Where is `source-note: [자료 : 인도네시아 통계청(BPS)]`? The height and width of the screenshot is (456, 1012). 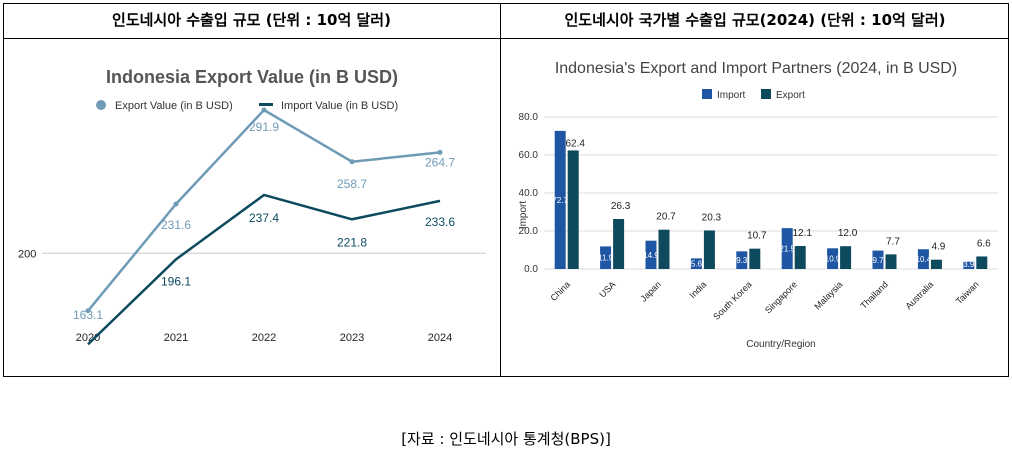 source-note: [자료 : 인도네시아 통계청(BPS)] is located at coordinates (506, 439).